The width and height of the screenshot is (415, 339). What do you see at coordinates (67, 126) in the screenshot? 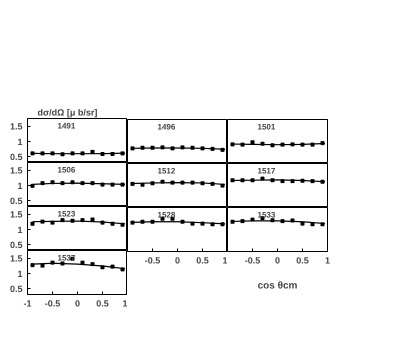
I see `chart-title: 1491` at bounding box center [67, 126].